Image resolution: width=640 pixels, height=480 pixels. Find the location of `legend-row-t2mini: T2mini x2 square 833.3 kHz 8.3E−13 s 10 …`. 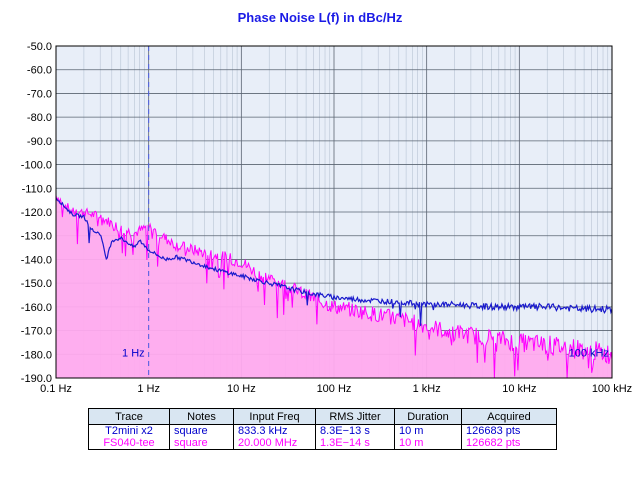

legend-row-t2mini: T2mini x2 square 833.3 kHz 8.3E−13 s 10 … is located at coordinates (322, 430).